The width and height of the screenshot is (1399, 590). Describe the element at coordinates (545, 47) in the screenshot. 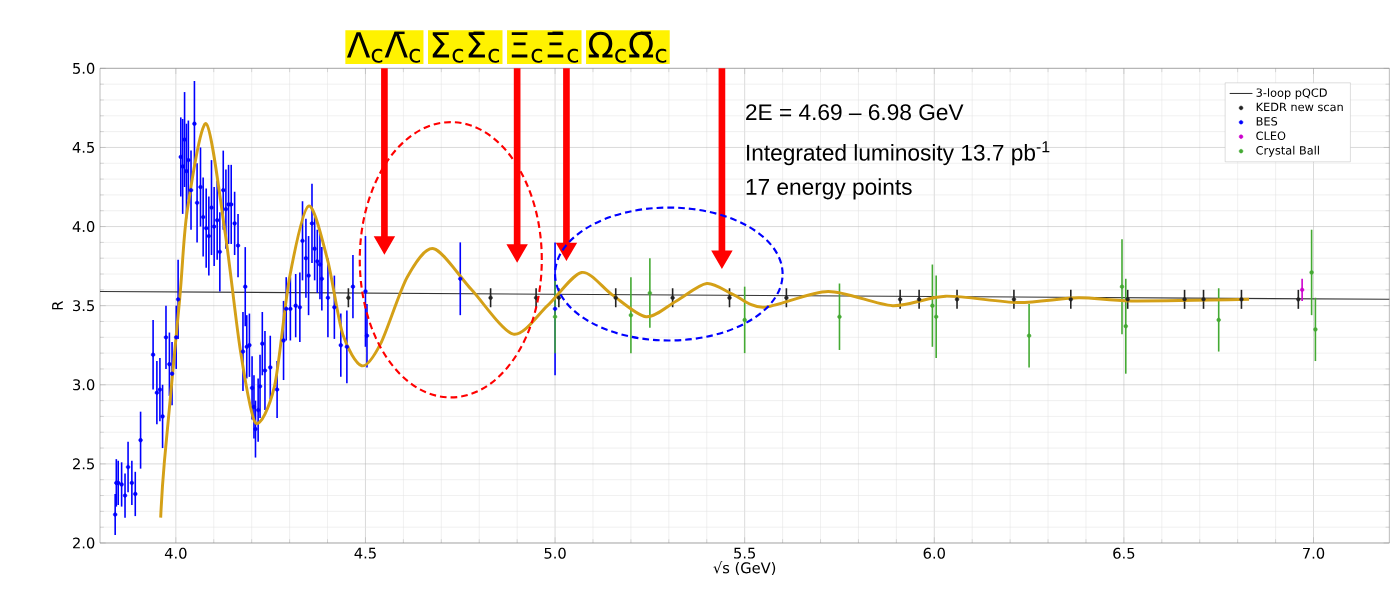

I see `text: Ξ$_{c}$Ξ̄$_{c}$` at that location.